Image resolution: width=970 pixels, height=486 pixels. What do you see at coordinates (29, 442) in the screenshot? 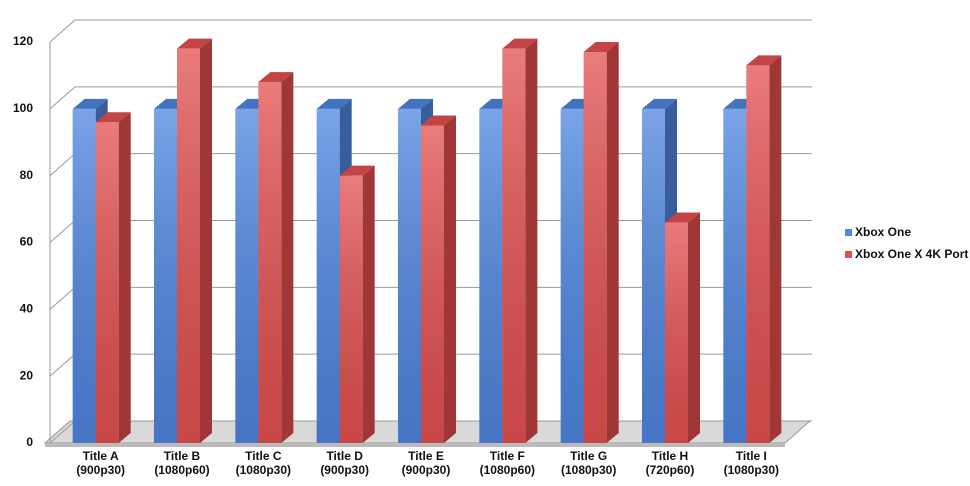
I see `y-tick-label: 0` at bounding box center [29, 442].